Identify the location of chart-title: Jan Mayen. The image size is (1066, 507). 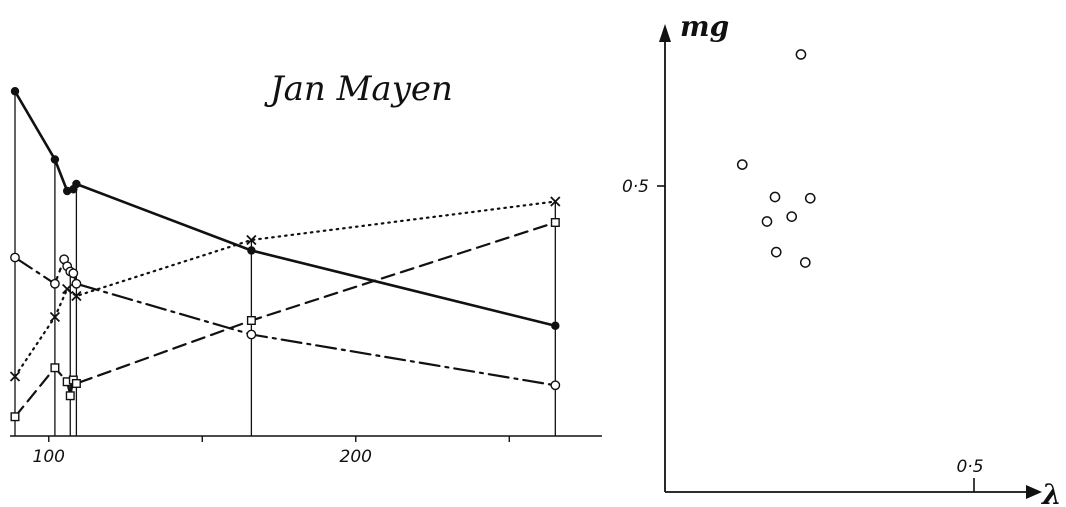
(358, 89).